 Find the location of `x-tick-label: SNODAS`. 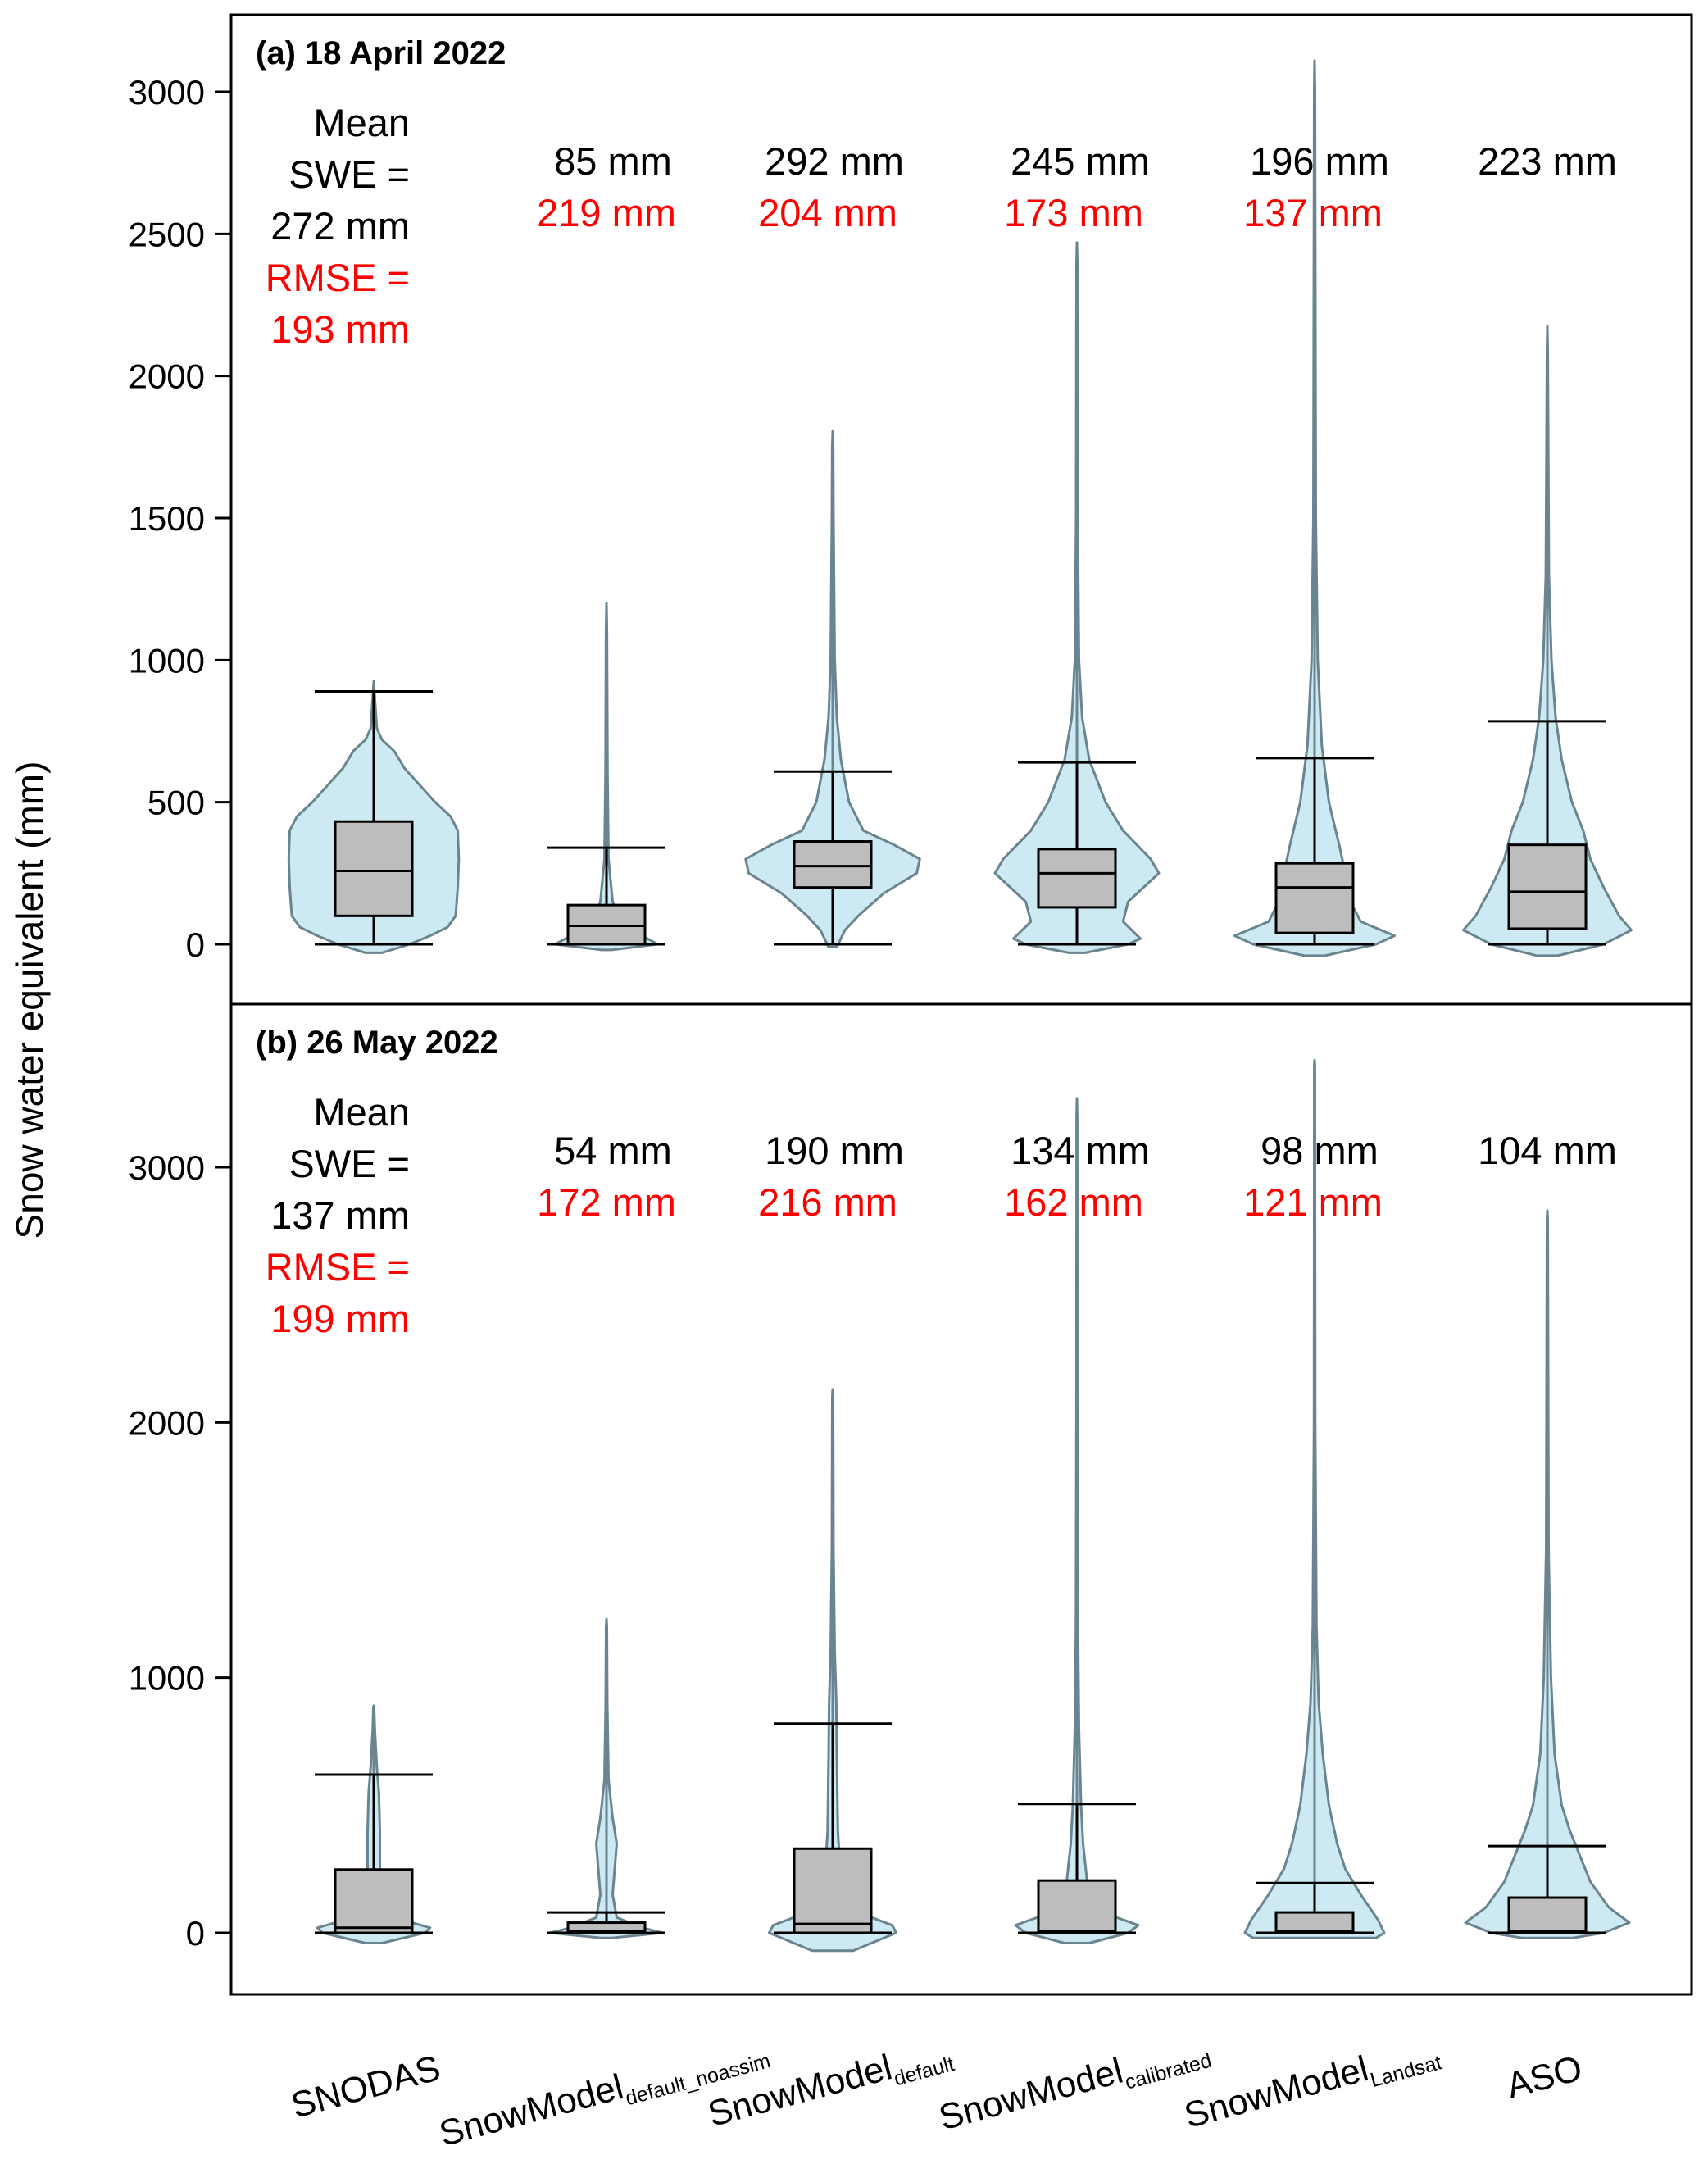

x-tick-label: SNODAS is located at coordinates (365, 2086).